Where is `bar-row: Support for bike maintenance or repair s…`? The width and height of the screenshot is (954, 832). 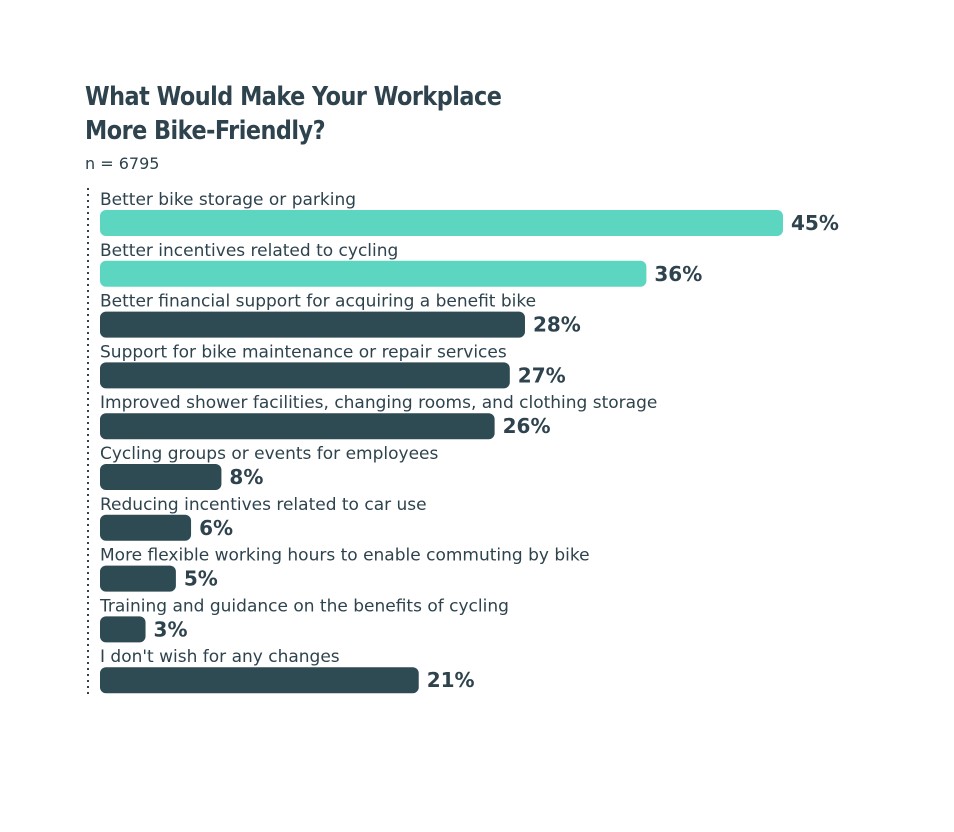 bar-row: Support for bike maintenance or repair s… is located at coordinates (333, 365).